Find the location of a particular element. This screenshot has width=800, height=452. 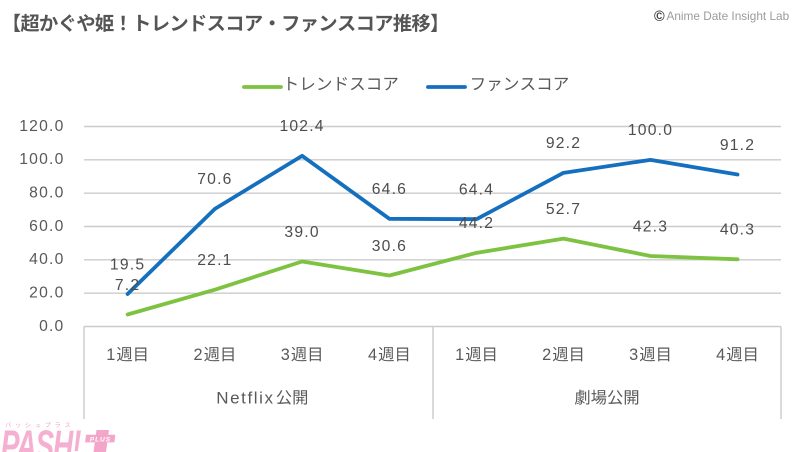

svg-text: 39.0 is located at coordinates (301, 232).